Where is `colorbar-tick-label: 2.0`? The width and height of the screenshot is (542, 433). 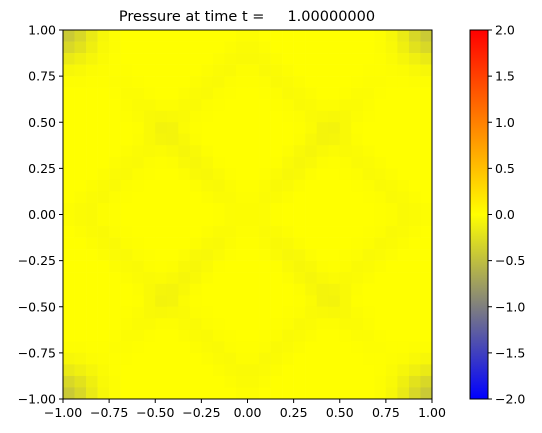 colorbar-tick-label: 2.0 is located at coordinates (505, 30).